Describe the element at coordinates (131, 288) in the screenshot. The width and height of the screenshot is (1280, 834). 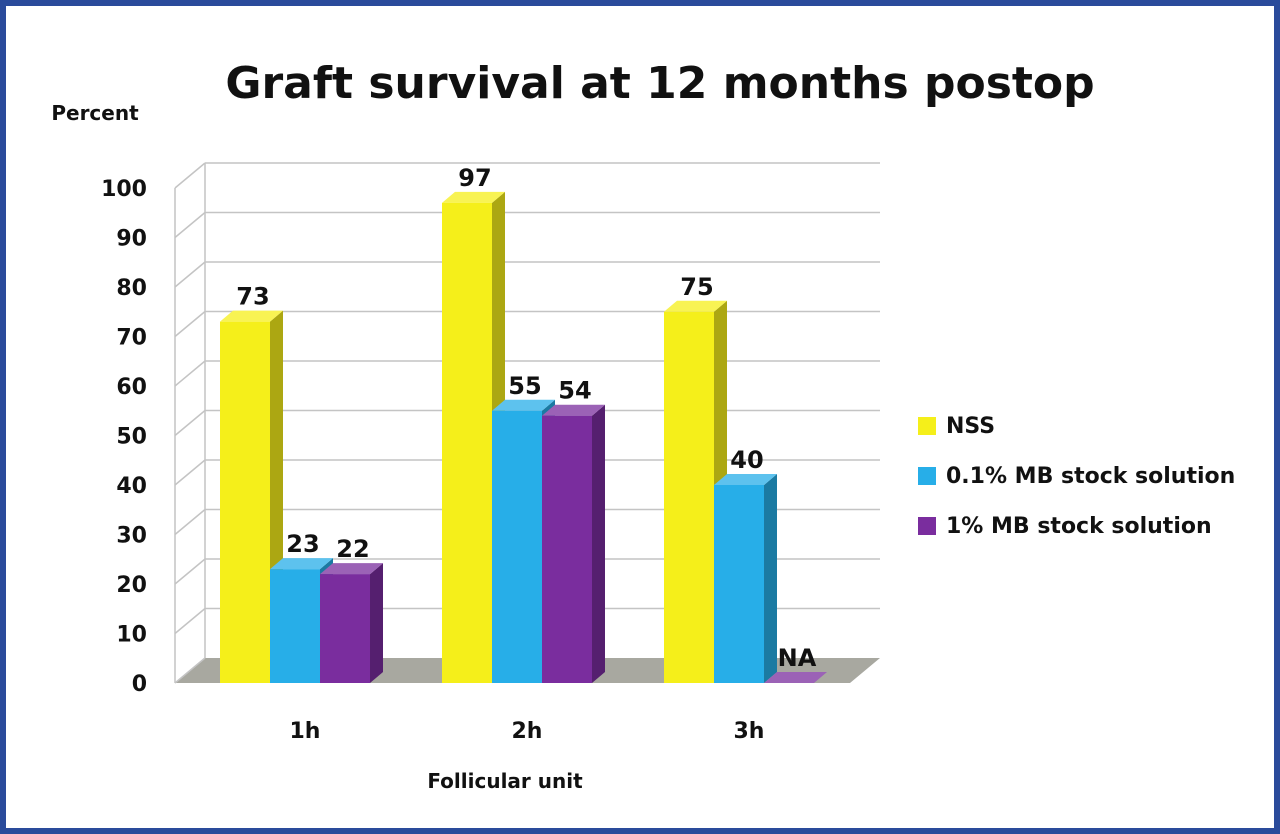
I see `y-tick-label: 80` at that location.